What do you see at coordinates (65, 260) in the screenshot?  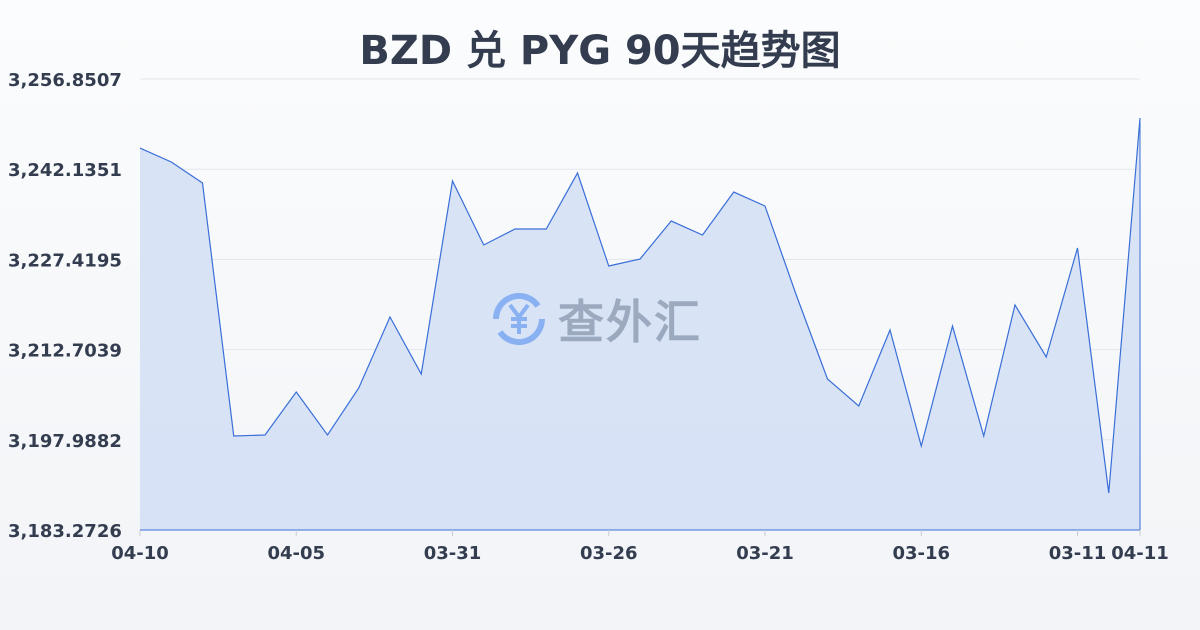 I see `y-tick-label: 3,227.4195` at bounding box center [65, 260].